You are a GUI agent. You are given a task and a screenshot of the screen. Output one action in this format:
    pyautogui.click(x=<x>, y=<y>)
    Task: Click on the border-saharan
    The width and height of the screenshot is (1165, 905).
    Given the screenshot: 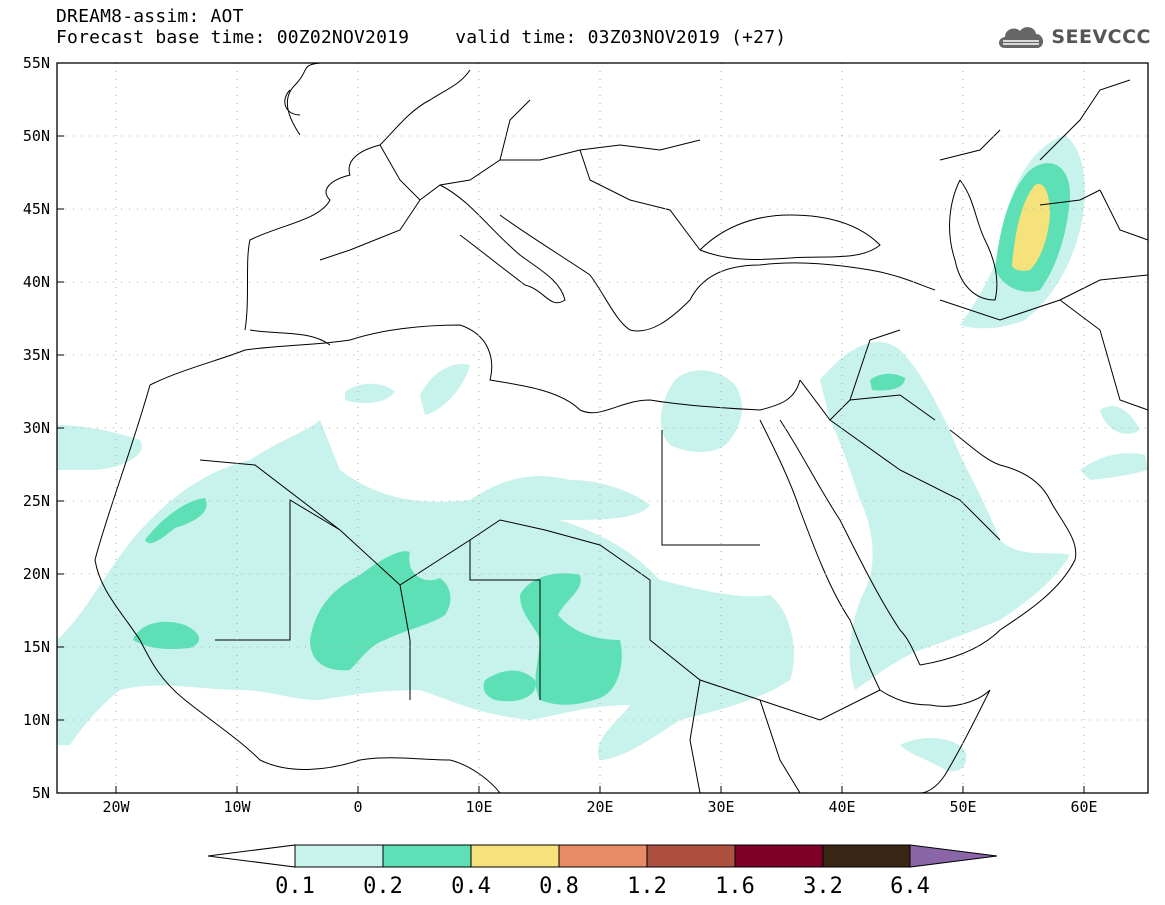 What is the action you would take?
    pyautogui.click(x=479, y=565)
    